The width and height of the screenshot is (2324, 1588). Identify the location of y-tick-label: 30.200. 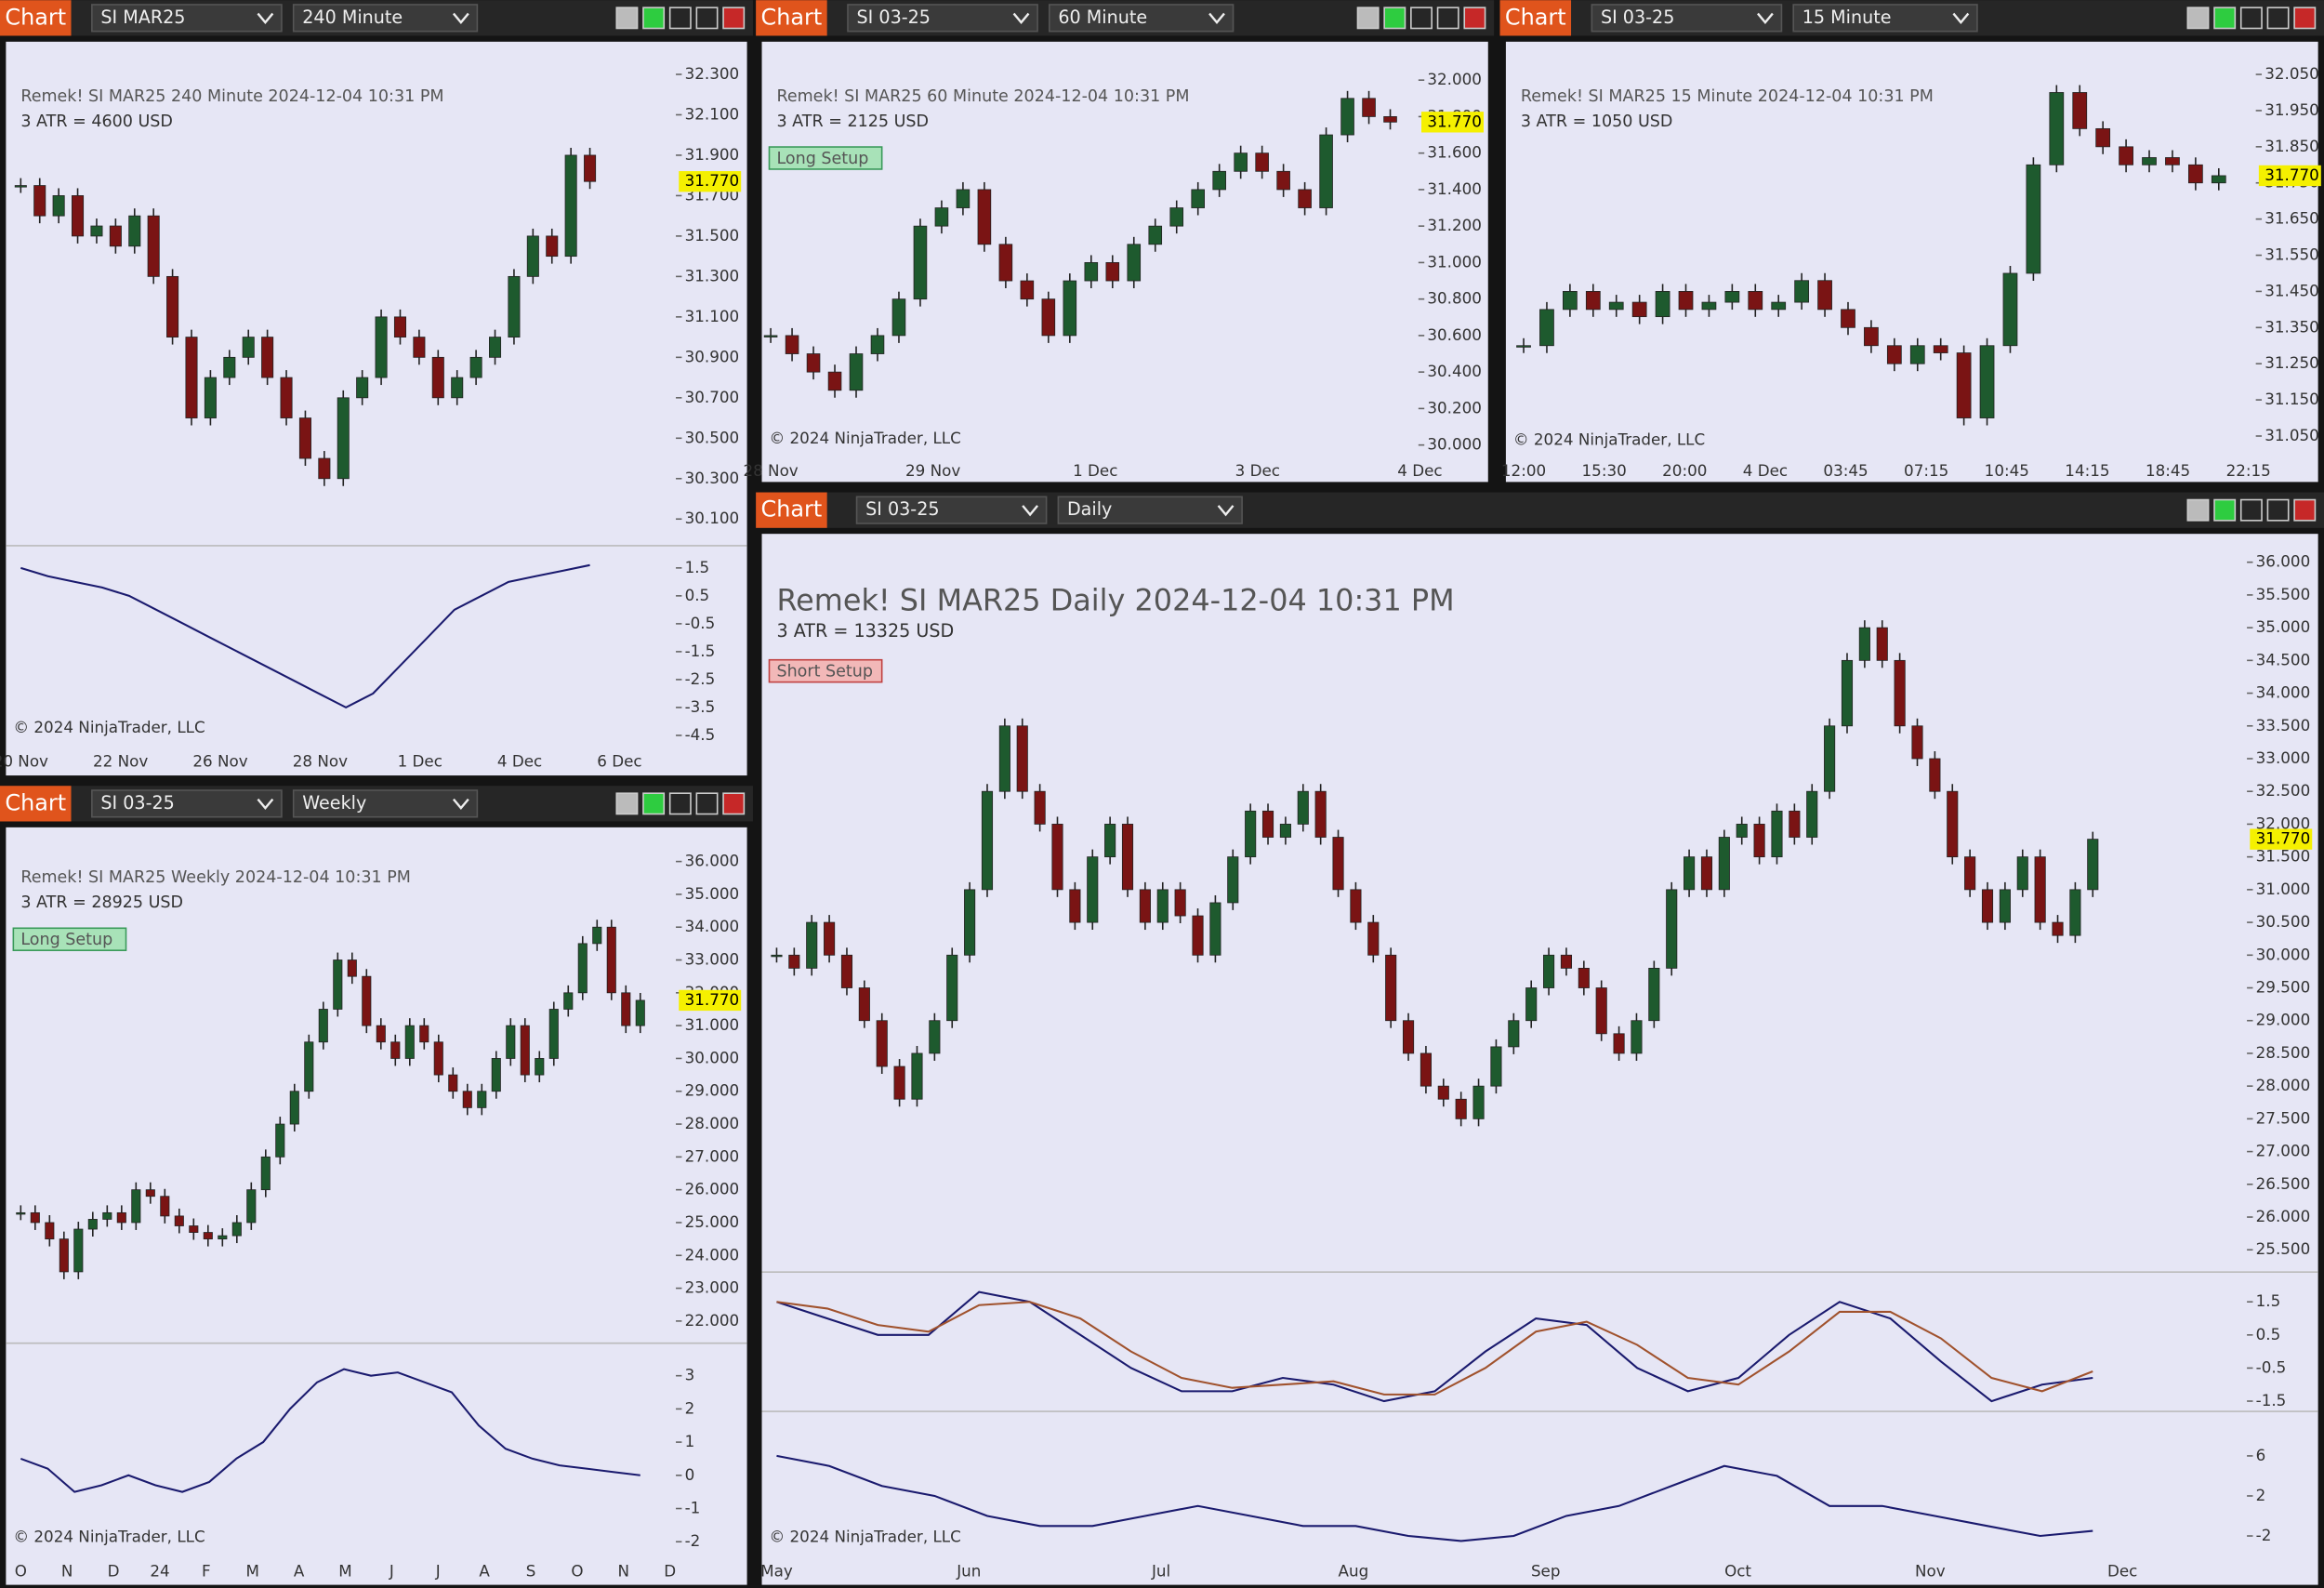
(1454, 407).